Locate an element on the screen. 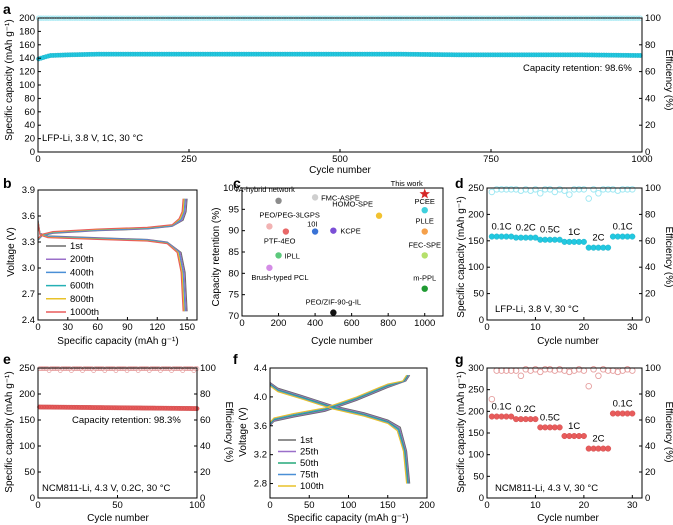  legend-label: 1000th is located at coordinates (84, 312).